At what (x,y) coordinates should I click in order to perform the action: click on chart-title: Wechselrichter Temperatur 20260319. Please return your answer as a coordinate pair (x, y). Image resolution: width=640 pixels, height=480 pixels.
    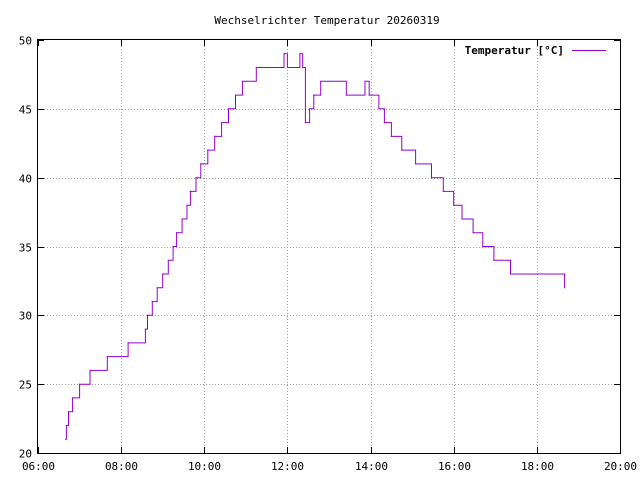
    Looking at the image, I should click on (326, 20).